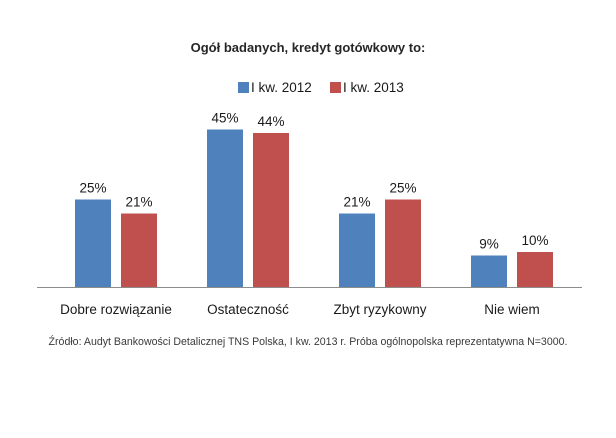  Describe the element at coordinates (308, 47) in the screenshot. I see `chart-title: Ogół badanych, kredyt gotówkowy to:` at that location.